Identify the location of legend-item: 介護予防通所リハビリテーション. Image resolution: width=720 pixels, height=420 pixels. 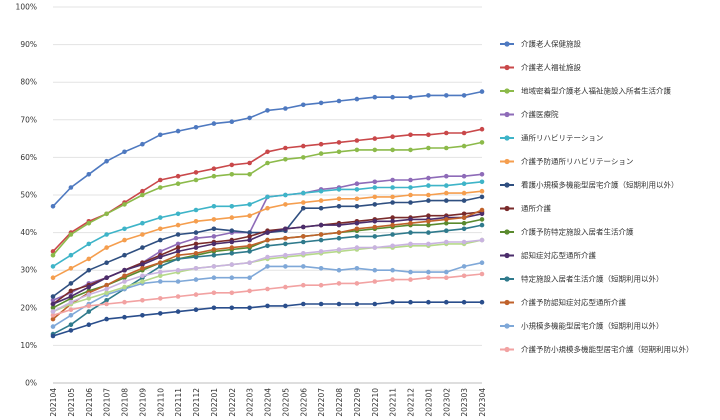
(566, 161).